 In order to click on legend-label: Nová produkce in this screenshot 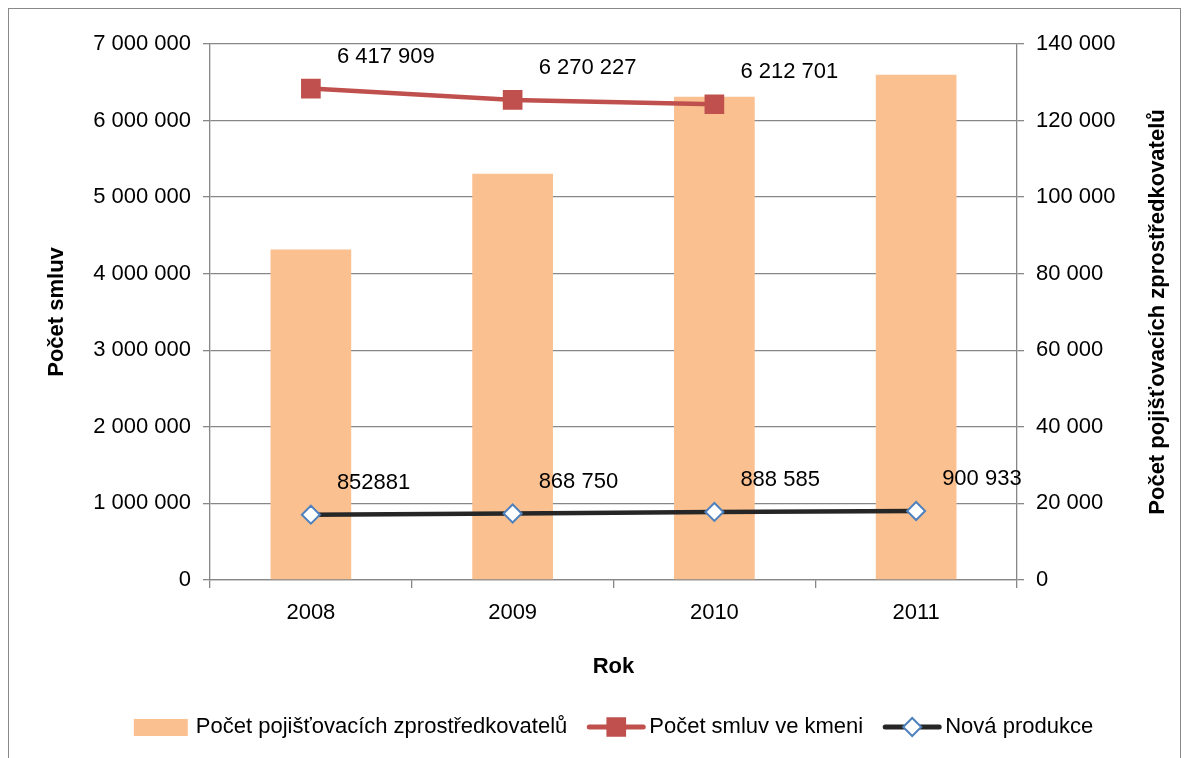, I will do `click(1019, 726)`.